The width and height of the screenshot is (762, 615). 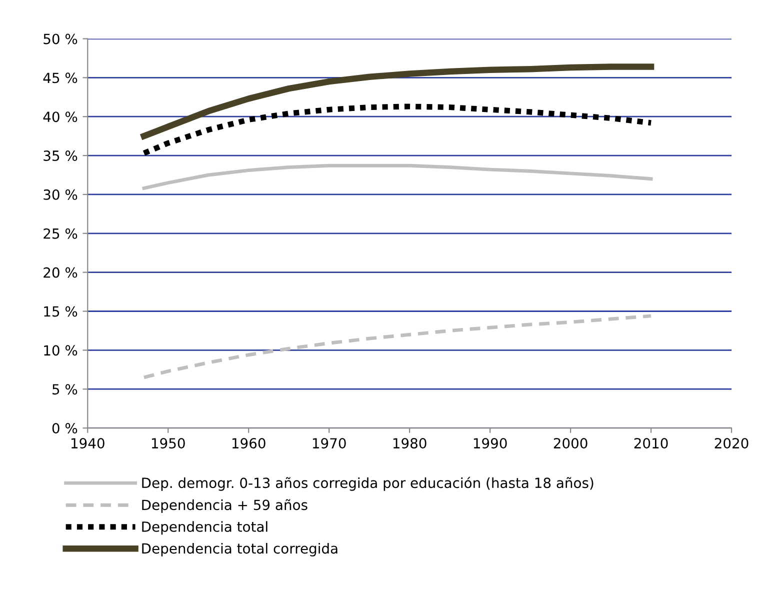 I want to click on x-tick-label: 1980, so click(x=409, y=443).